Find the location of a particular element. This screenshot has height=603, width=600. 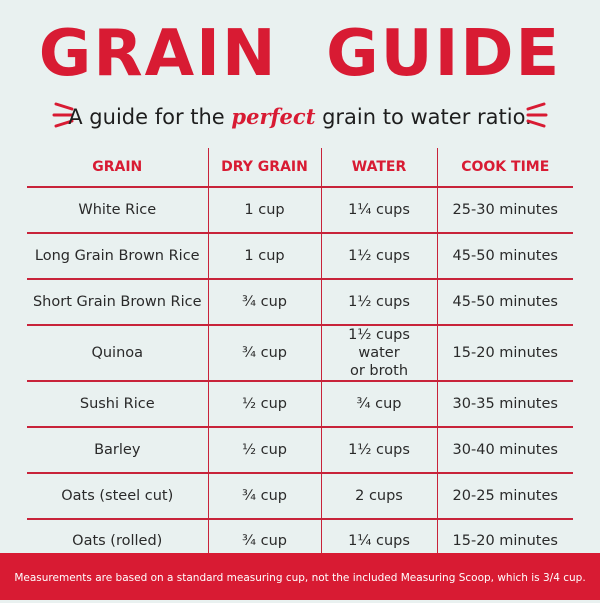

cell-grain: Oats (rolled) is located at coordinates (117, 541).